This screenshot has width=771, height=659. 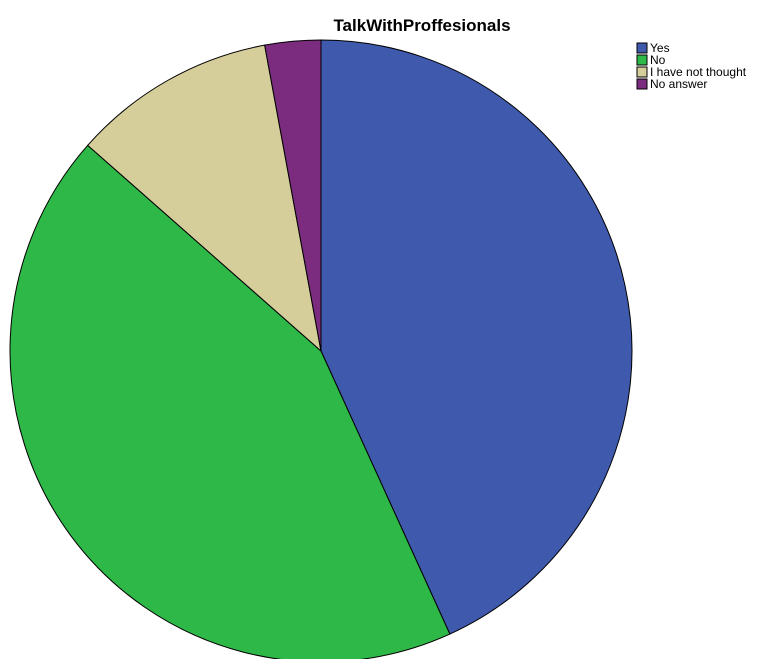 I want to click on chart-title: TalkWithProffesionals, so click(x=421, y=25).